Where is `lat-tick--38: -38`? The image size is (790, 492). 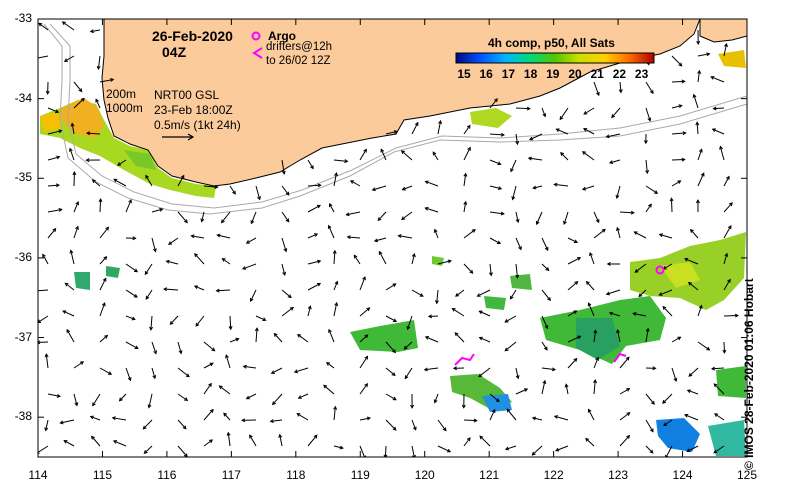 lat-tick--38: -38 is located at coordinates (23, 416).